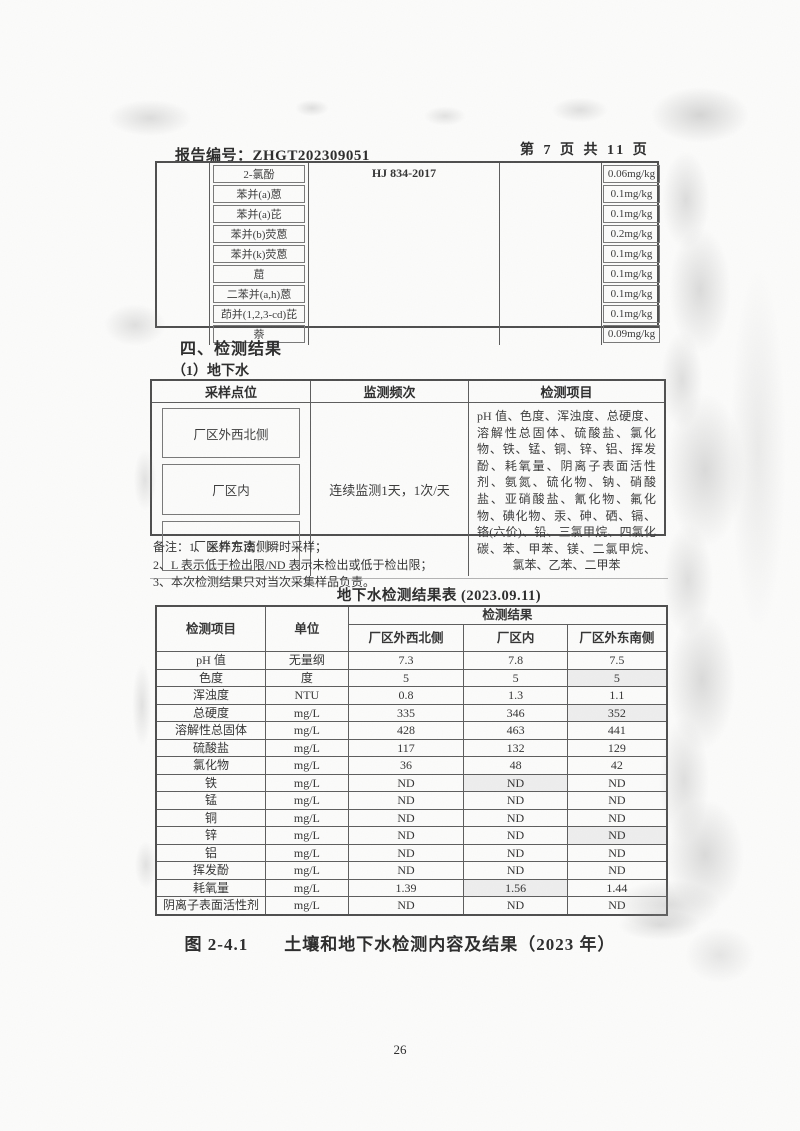 This screenshot has width=800, height=1131. Describe the element at coordinates (515, 765) in the screenshot. I see `result-value-in-cell: 48` at that location.